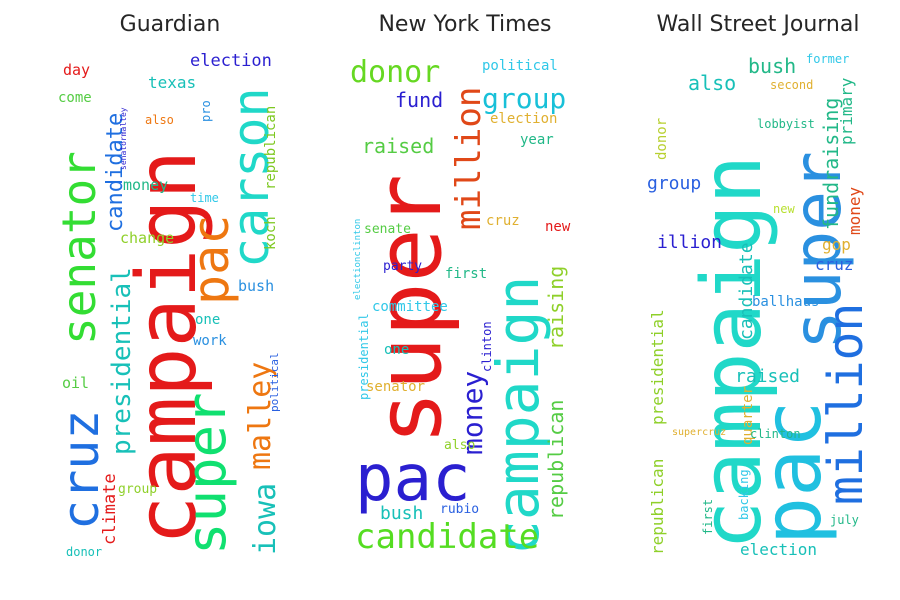 The height and width of the screenshot is (600, 900). What do you see at coordinates (75, 383) in the screenshot?
I see `word-oil: oil` at bounding box center [75, 383].